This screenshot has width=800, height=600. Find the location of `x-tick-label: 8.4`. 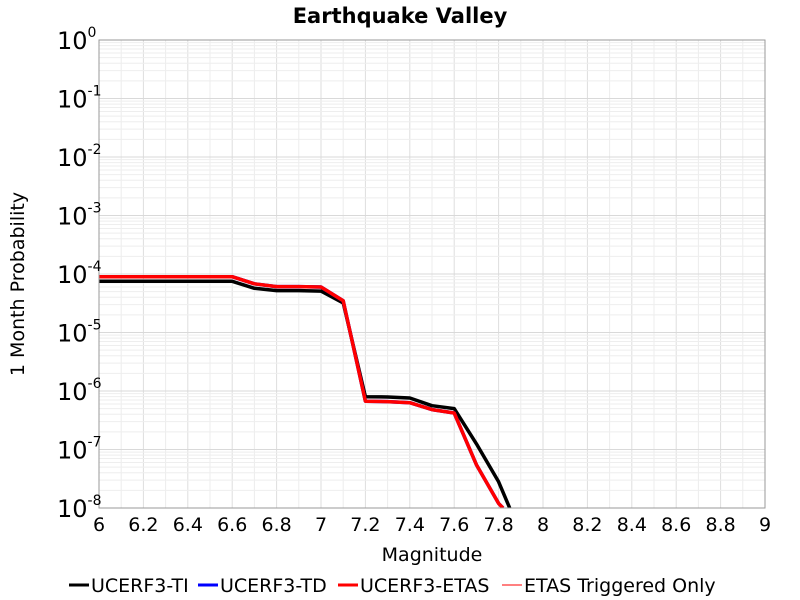

x-tick-label: 8.4 is located at coordinates (632, 525).